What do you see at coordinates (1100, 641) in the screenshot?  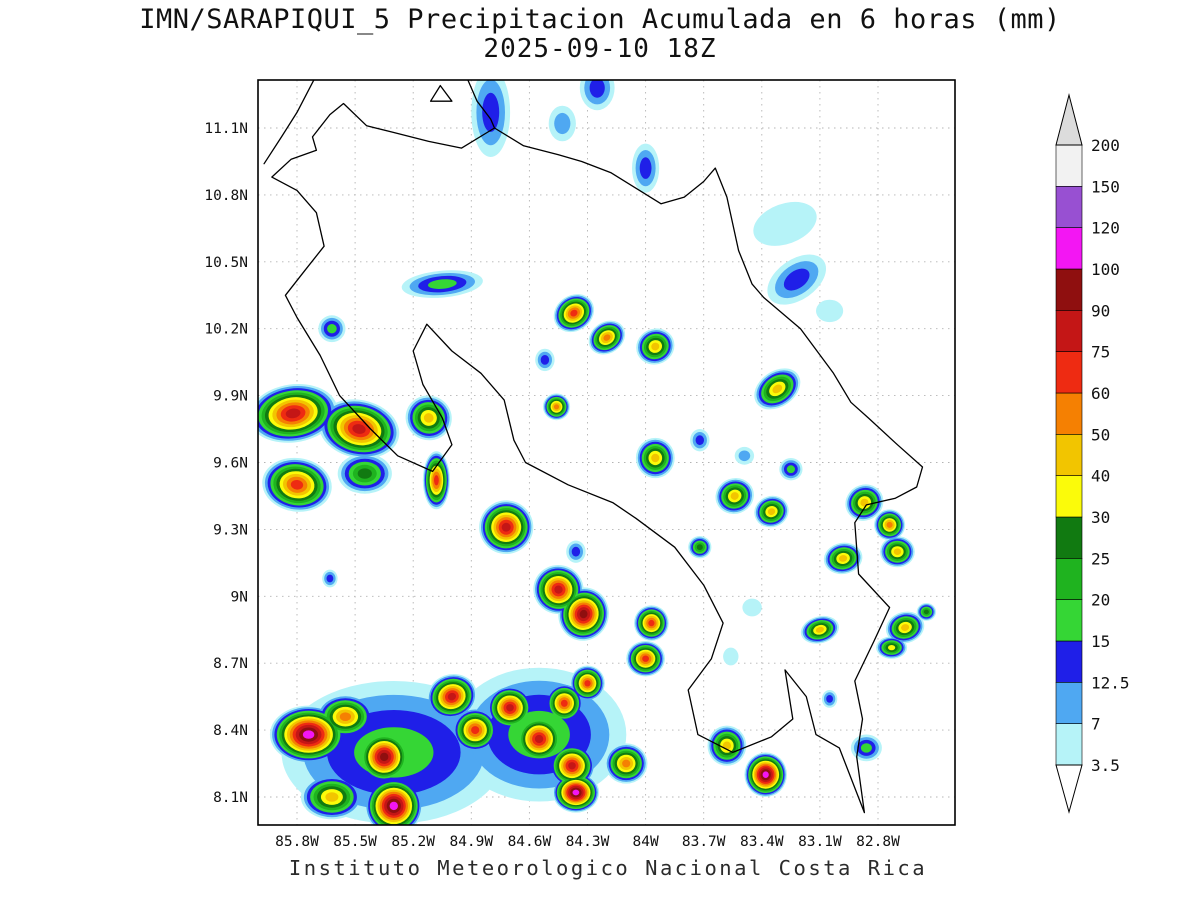 I see `colorbar-label: 15` at bounding box center [1100, 641].